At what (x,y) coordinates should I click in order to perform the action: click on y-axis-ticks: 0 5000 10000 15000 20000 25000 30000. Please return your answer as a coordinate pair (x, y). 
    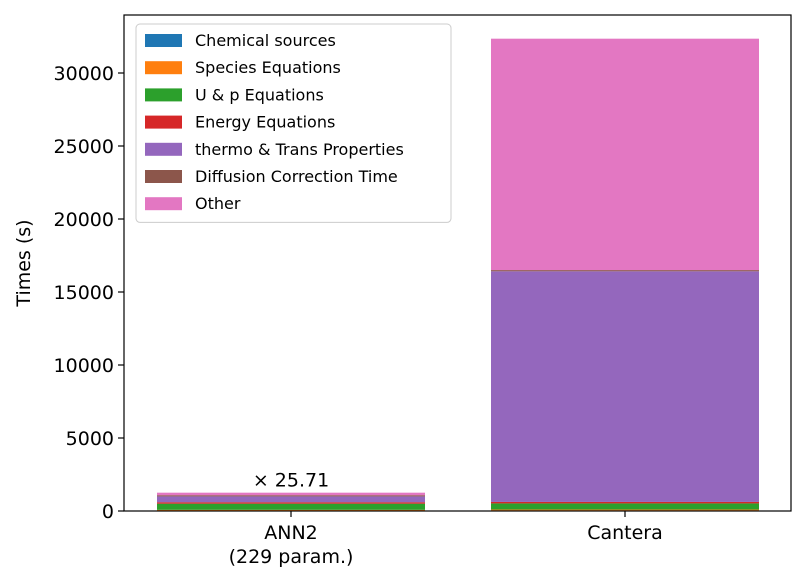
    Looking at the image, I should click on (89, 293).